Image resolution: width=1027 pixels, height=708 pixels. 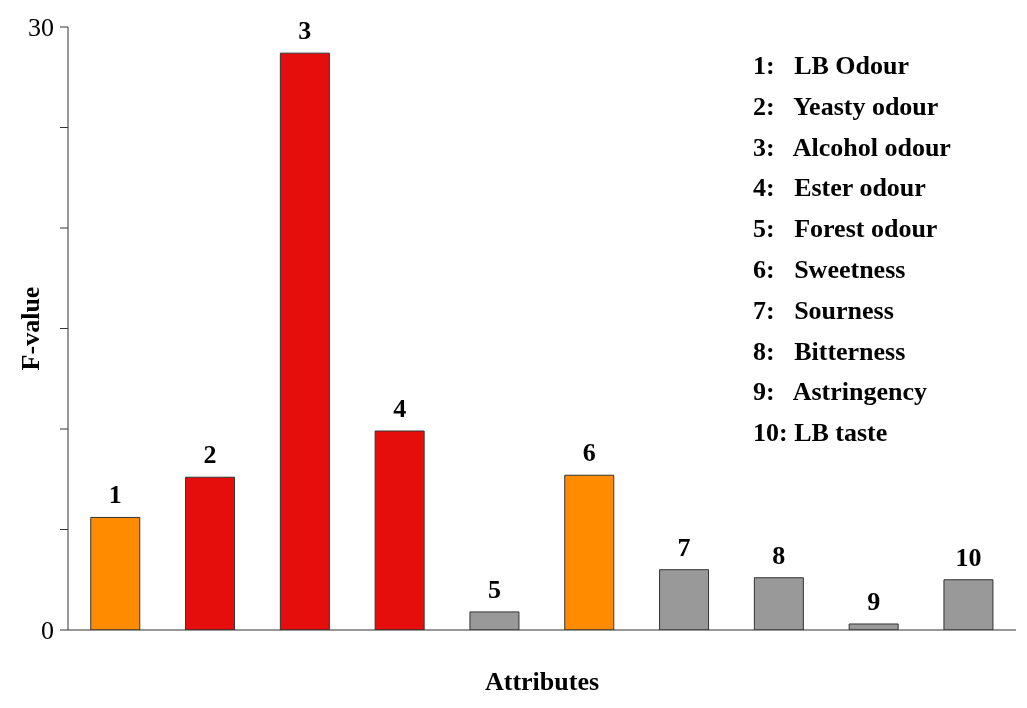 I want to click on annotation: 7: Sourness, so click(x=824, y=310).